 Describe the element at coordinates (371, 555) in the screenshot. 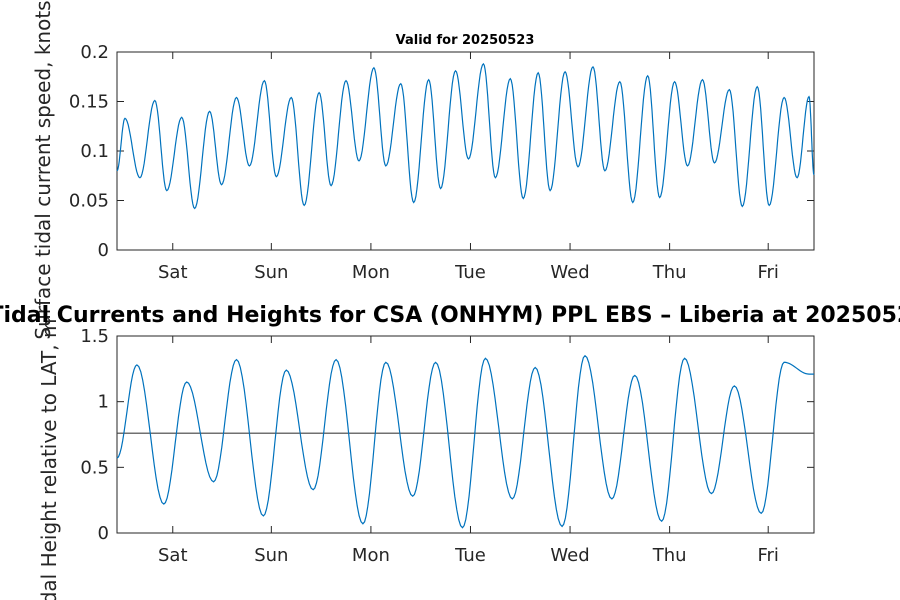

I see `tidal-height-x-tick-label: Mon` at that location.